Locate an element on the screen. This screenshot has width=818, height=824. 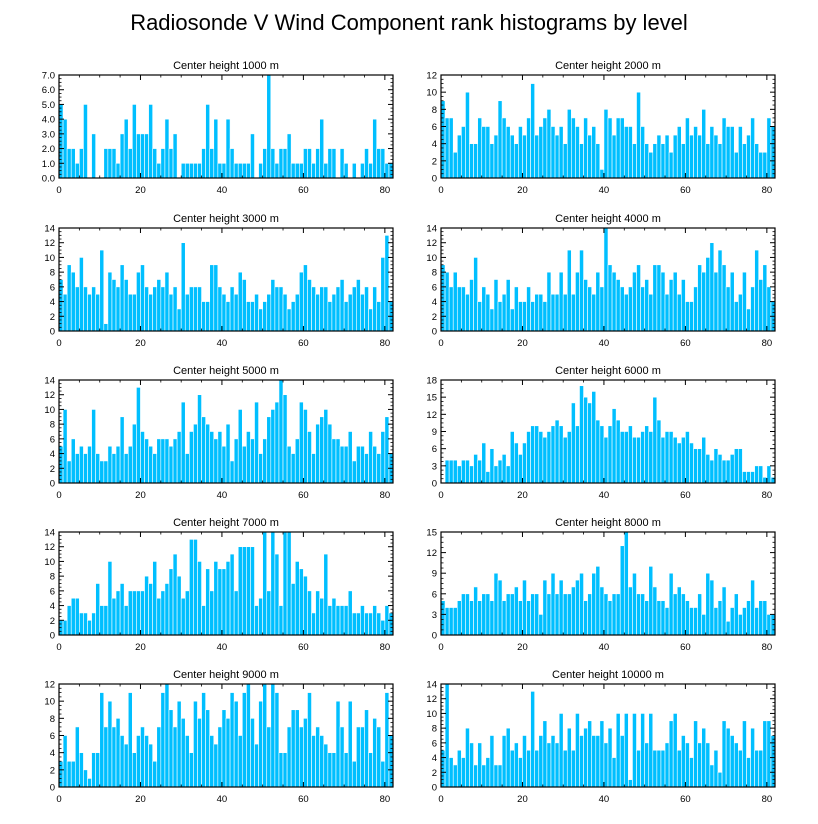
y-tick-label: 4.0 is located at coordinates (48, 120).